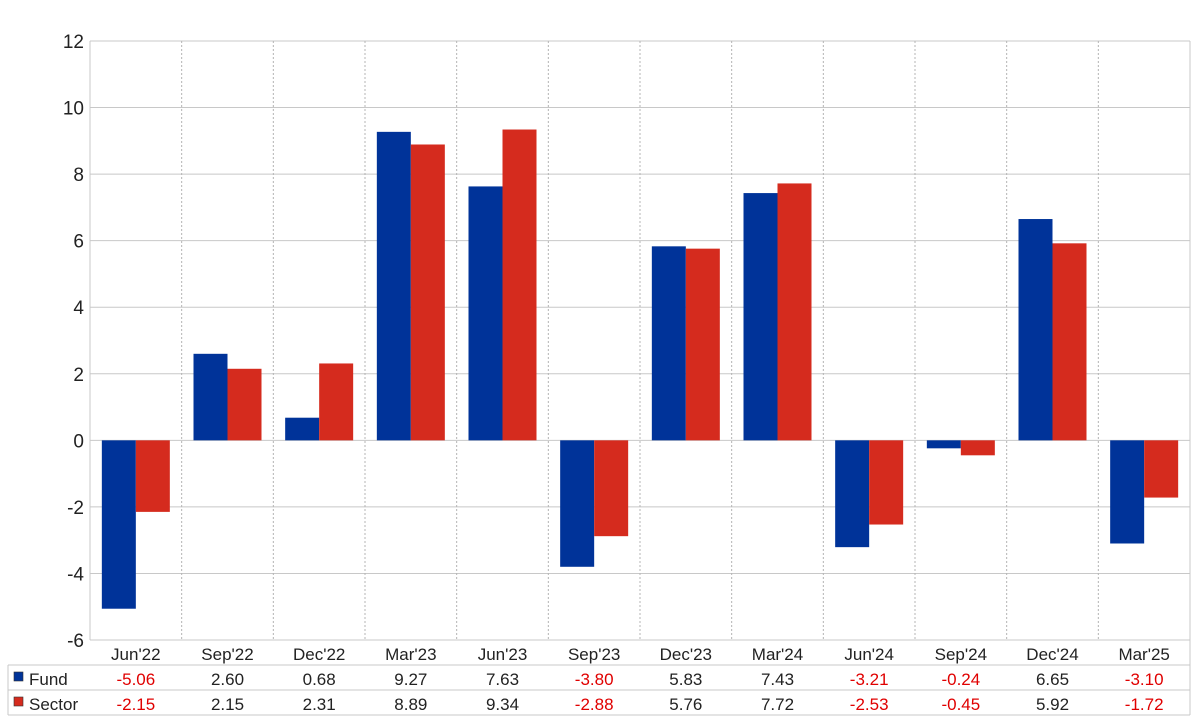 The width and height of the screenshot is (1200, 720). What do you see at coordinates (135, 679) in the screenshot?
I see `data-label-fund-0: -5.06` at bounding box center [135, 679].